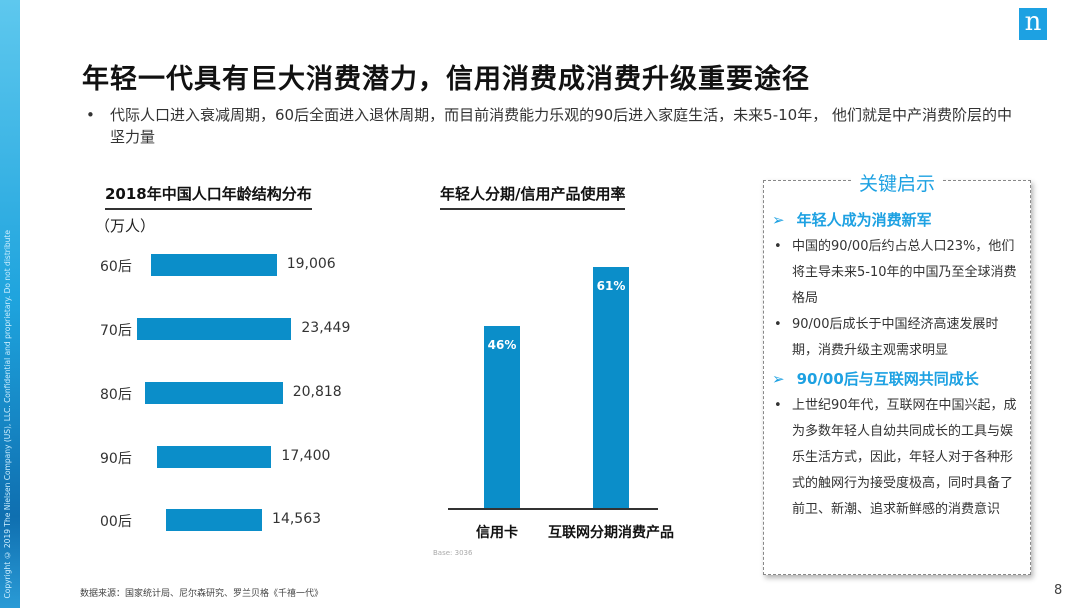 The image size is (1080, 608). Describe the element at coordinates (1058, 590) in the screenshot. I see `page-number: 8` at that location.